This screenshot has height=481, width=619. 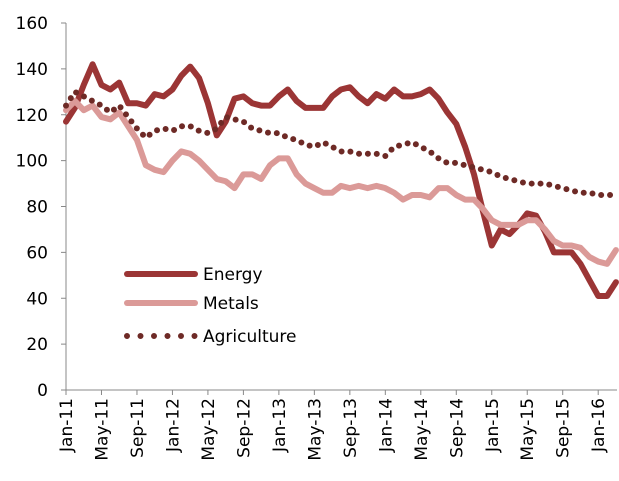 I want to click on x-tick-label: Sep-12, so click(x=244, y=428).